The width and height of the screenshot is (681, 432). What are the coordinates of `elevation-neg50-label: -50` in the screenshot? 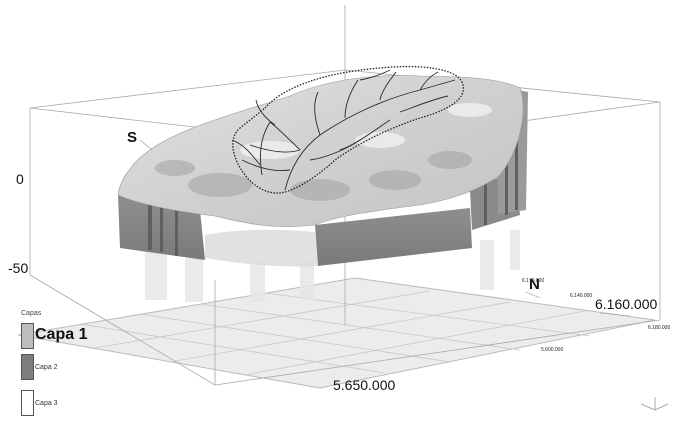 It's located at (18, 268).